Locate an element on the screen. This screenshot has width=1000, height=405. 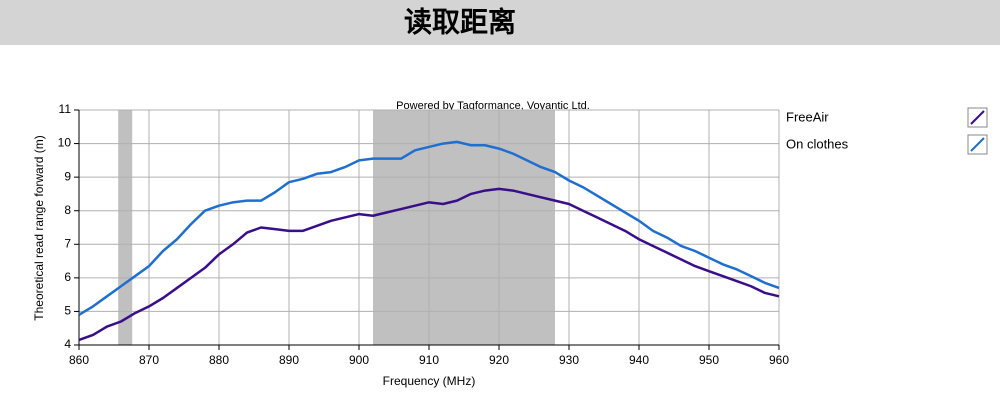
y-tick-label: 4 is located at coordinates (67, 344).